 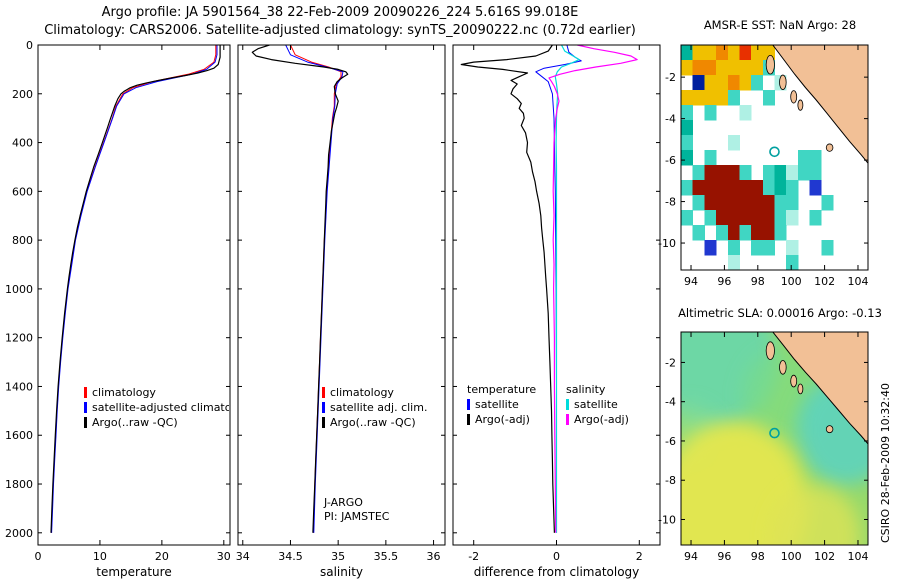 I want to click on principal-investigator: PI: JAMSTEC, so click(x=357, y=516).